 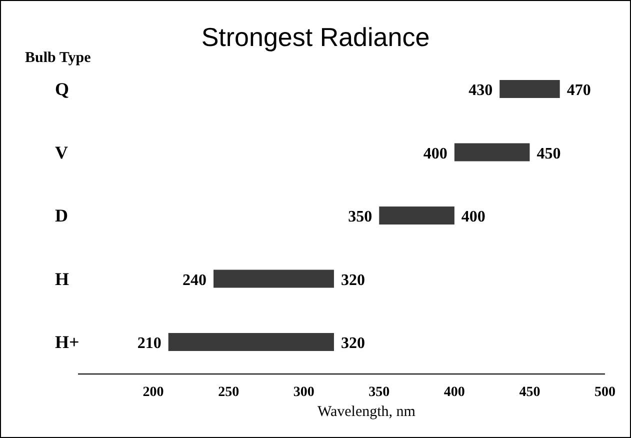 What do you see at coordinates (605, 392) in the screenshot?
I see `x-tick-label: 500` at bounding box center [605, 392].